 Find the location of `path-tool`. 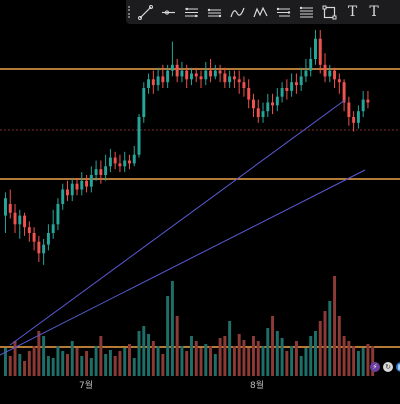

path-tool is located at coordinates (237, 12).